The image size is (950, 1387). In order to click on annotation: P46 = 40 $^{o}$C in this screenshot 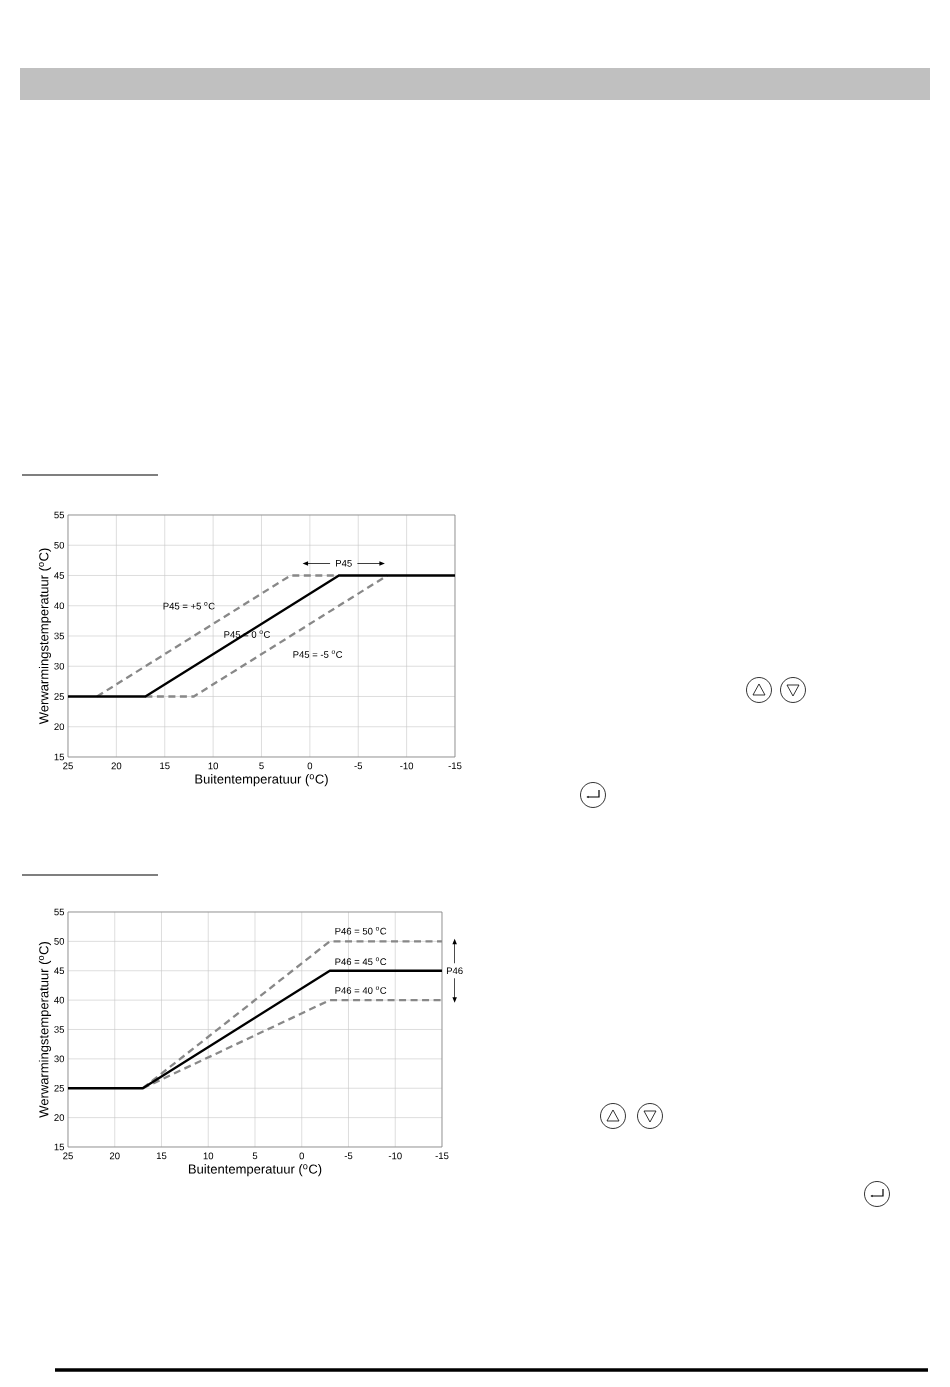, I will do `click(361, 990)`.